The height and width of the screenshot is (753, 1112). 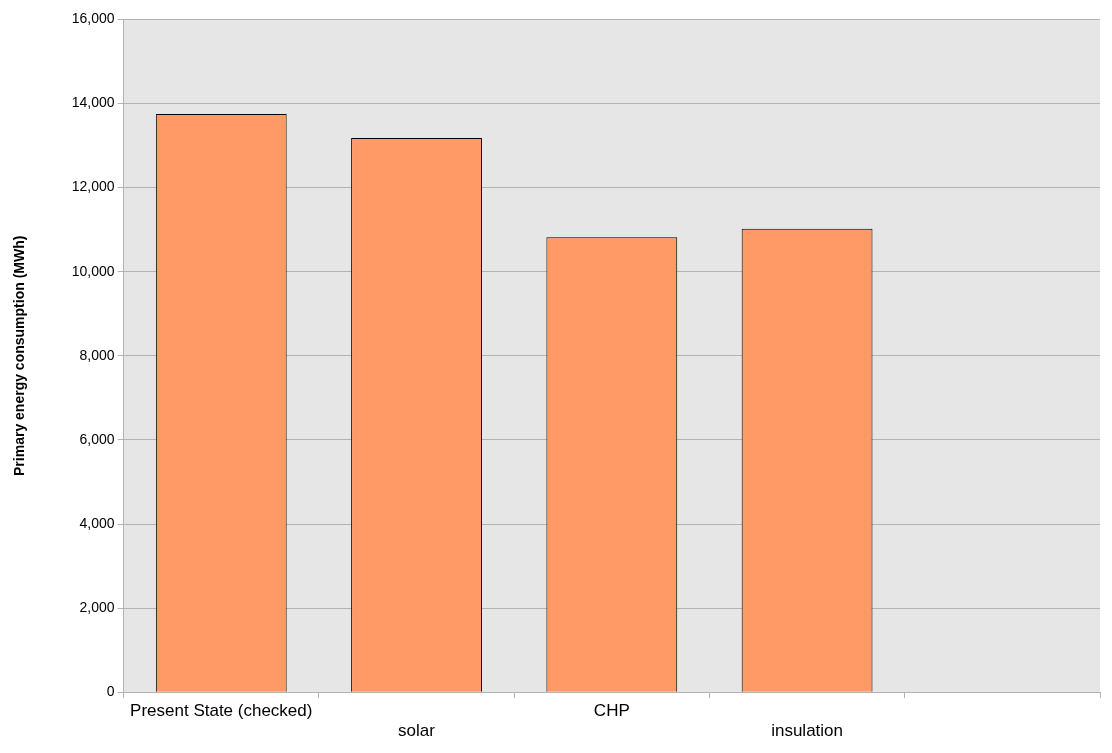 I want to click on y-tick-label: 14,000, so click(x=93, y=102).